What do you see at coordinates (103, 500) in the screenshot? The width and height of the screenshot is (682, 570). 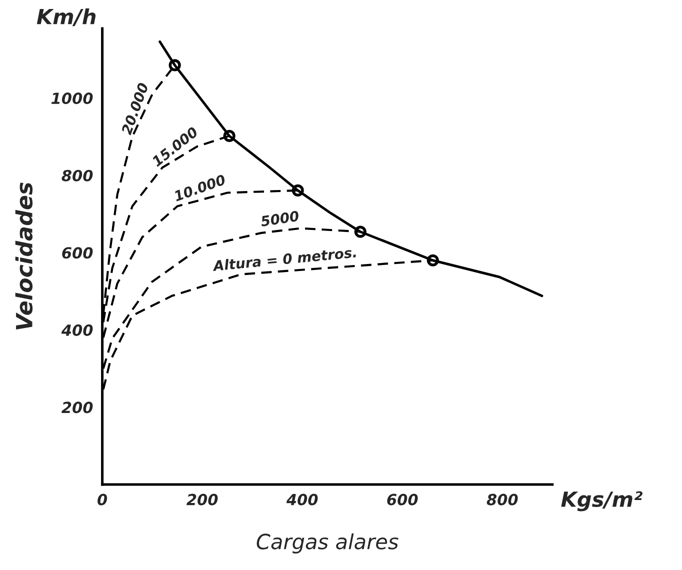 I see `x-tick-label: 0` at bounding box center [103, 500].